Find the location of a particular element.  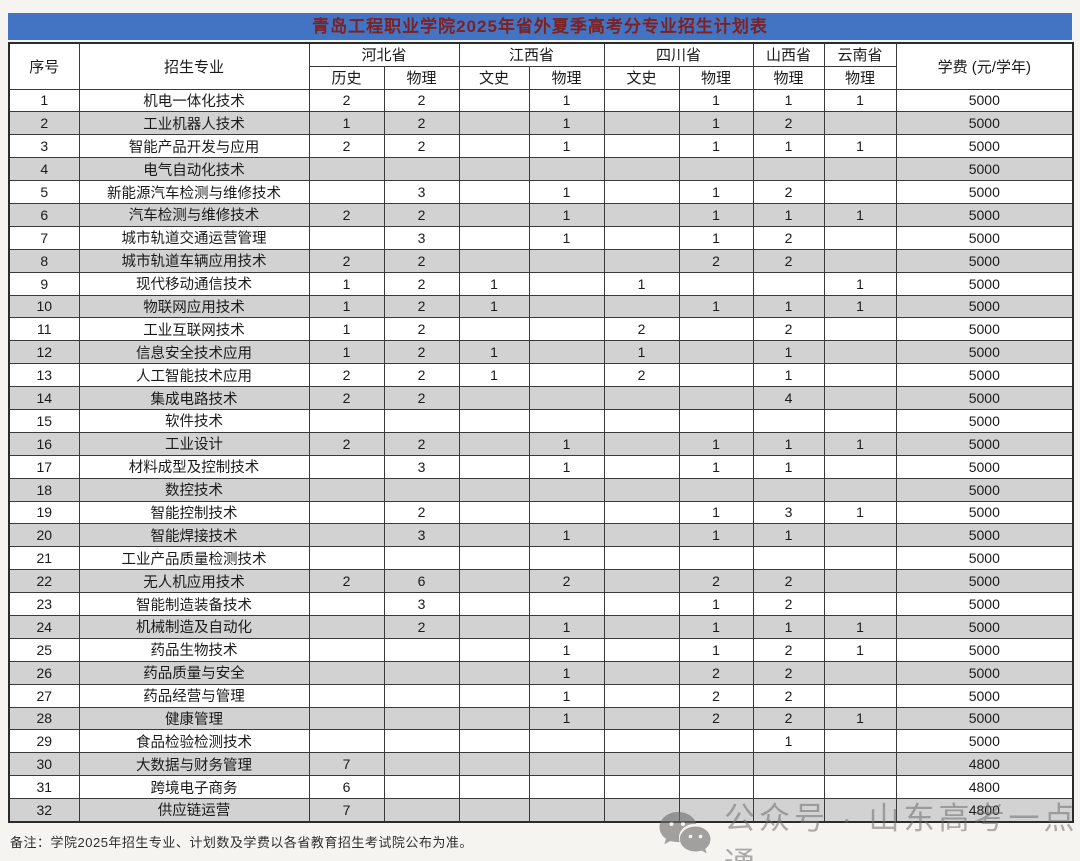

table-row: 9 现代移动通信技术 1 2 1 1 1 5000 is located at coordinates (541, 283).